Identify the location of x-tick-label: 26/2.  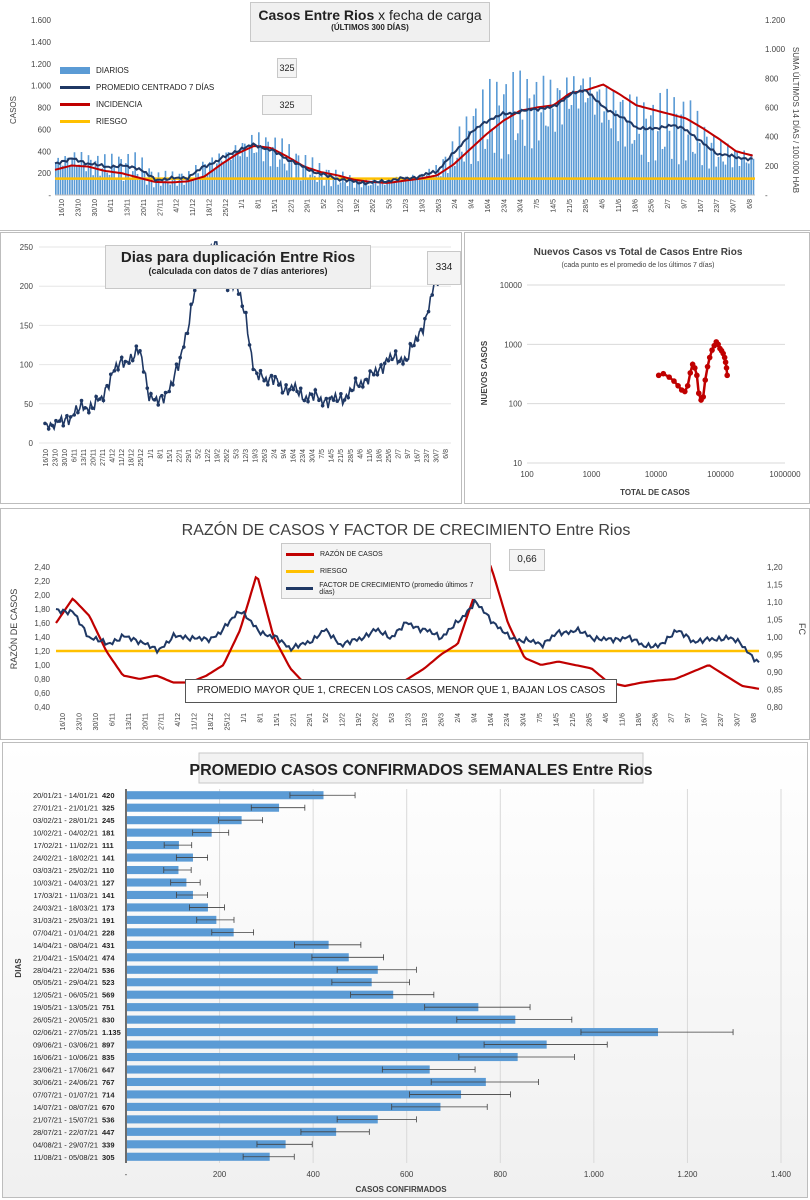
(373, 206).